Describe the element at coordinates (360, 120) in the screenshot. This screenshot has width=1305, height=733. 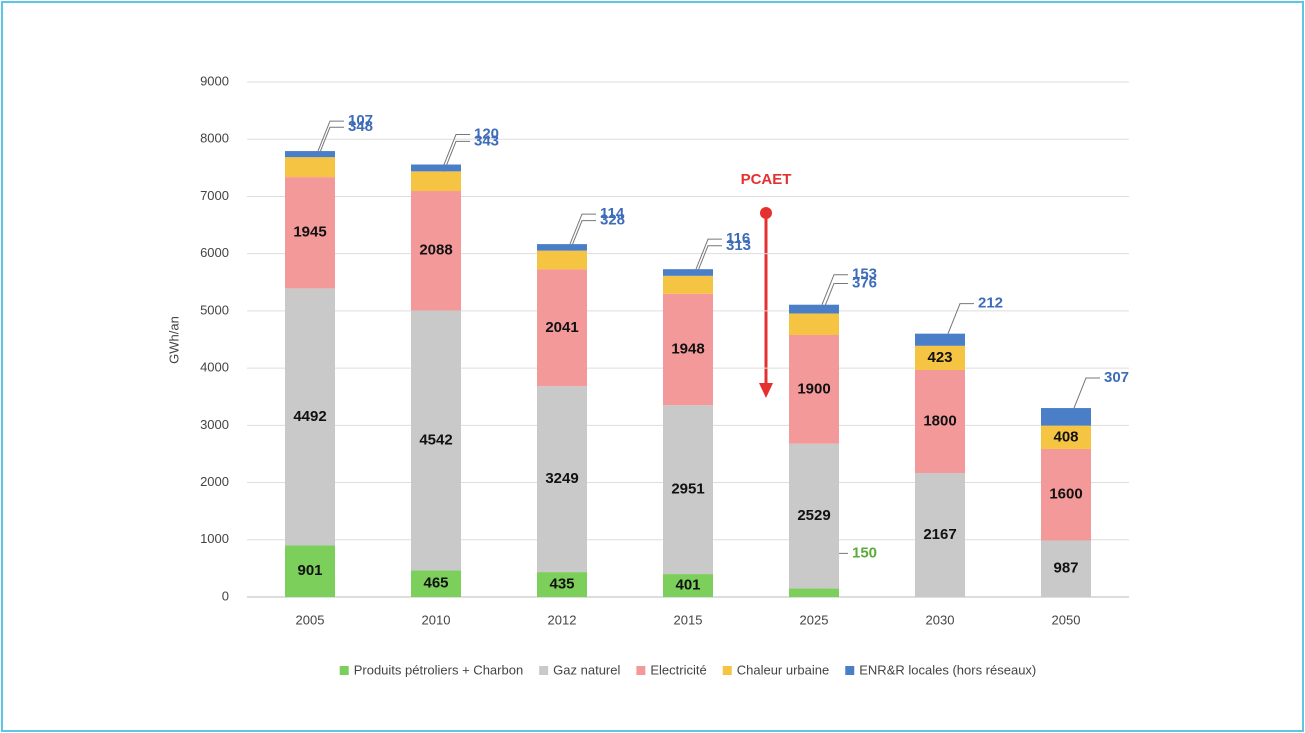
I see `data-label: 107` at that location.